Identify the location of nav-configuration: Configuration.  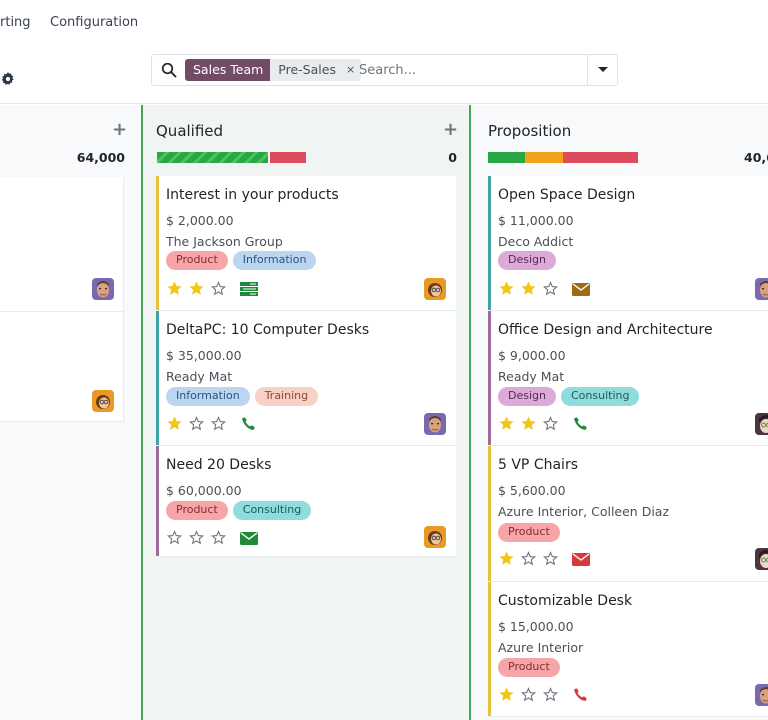
(94, 22).